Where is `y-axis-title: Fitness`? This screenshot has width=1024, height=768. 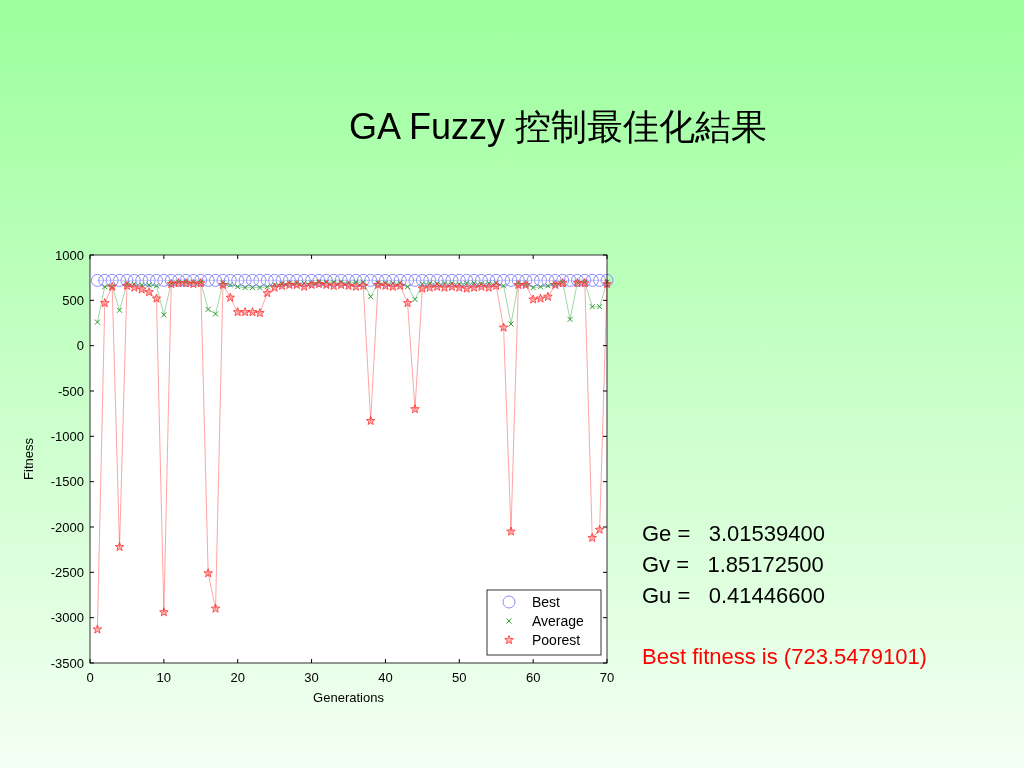
y-axis-title: Fitness is located at coordinates (28, 458).